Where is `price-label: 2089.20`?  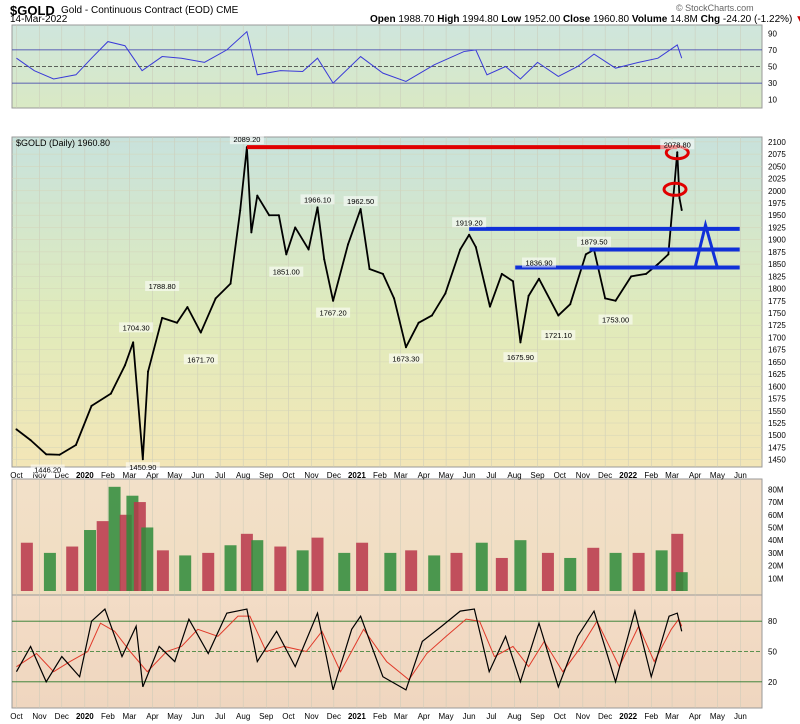 price-label: 2089.20 is located at coordinates (246, 139).